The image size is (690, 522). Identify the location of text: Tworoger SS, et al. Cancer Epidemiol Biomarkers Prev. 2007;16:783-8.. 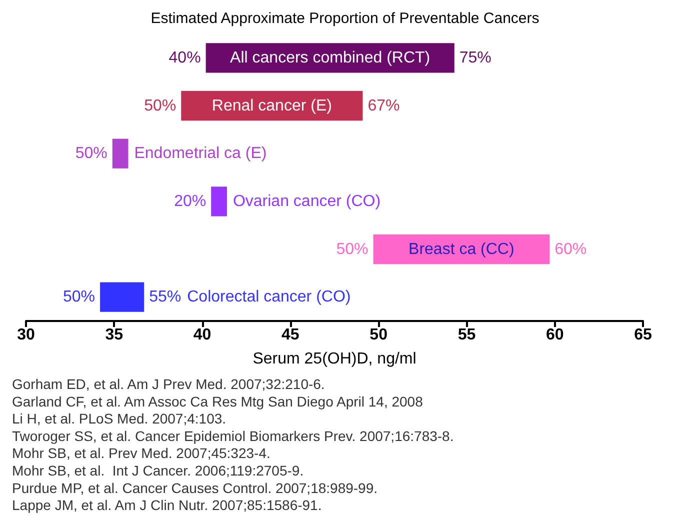
(233, 436).